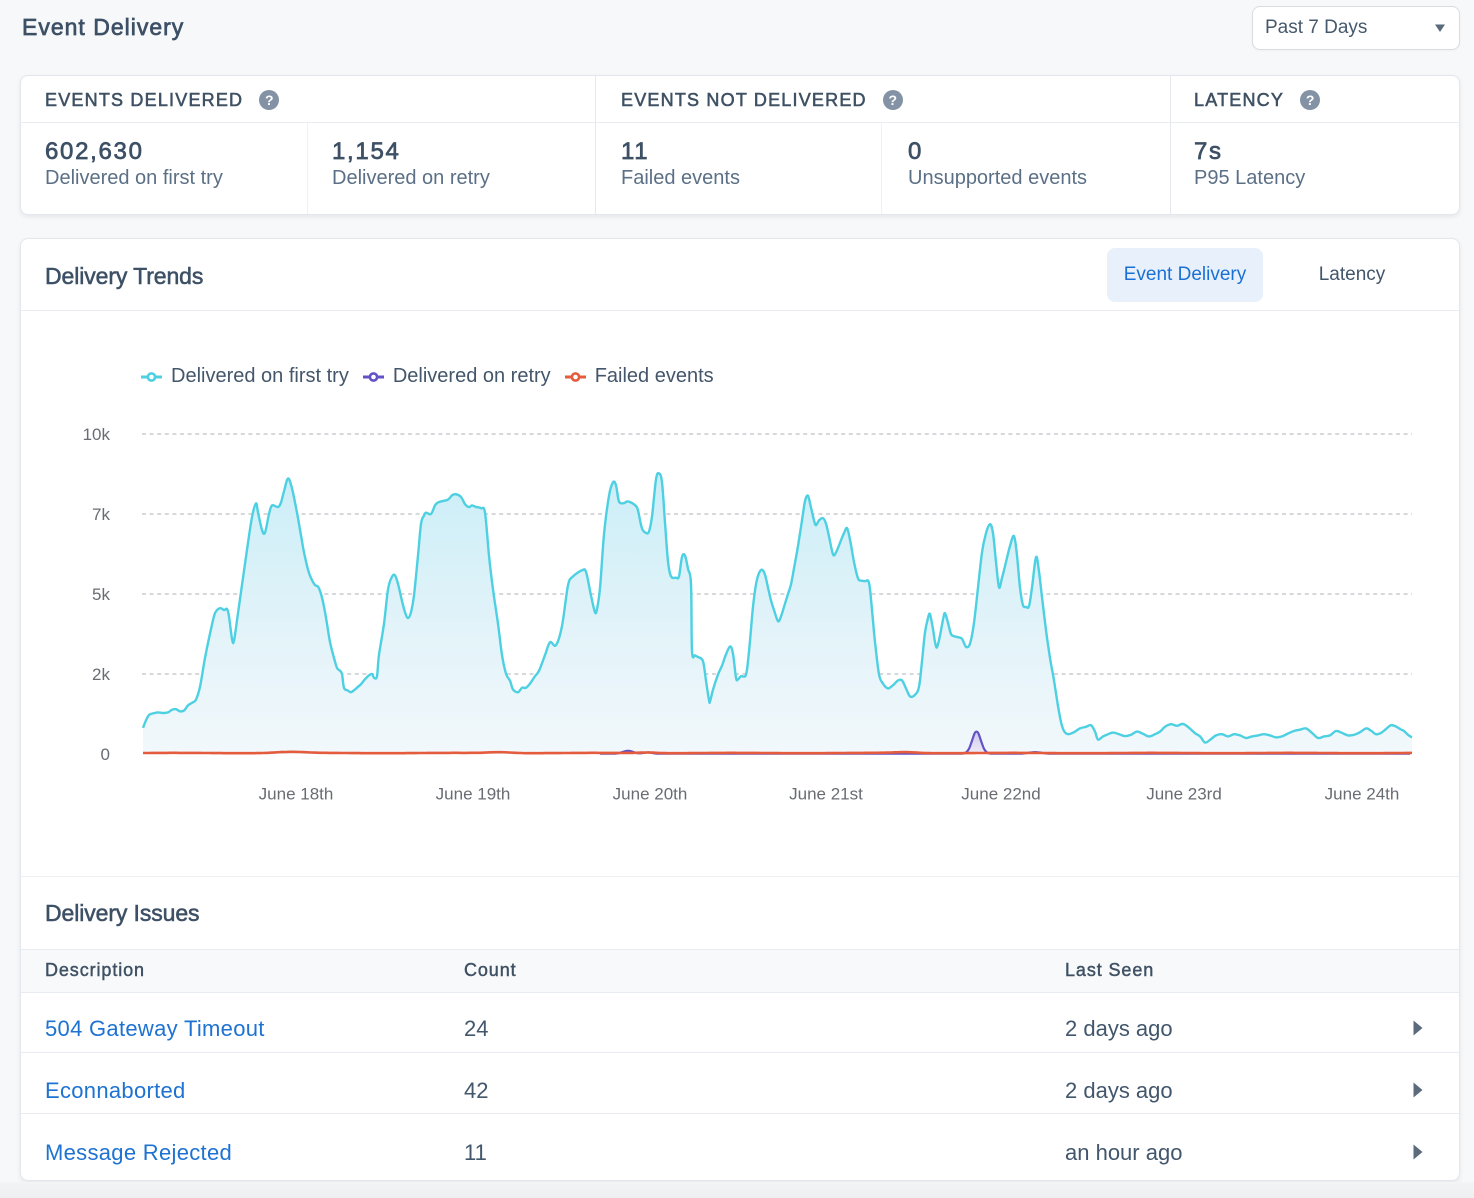 This screenshot has width=1474, height=1198. What do you see at coordinates (101, 674) in the screenshot?
I see `svg-text: 2k` at bounding box center [101, 674].